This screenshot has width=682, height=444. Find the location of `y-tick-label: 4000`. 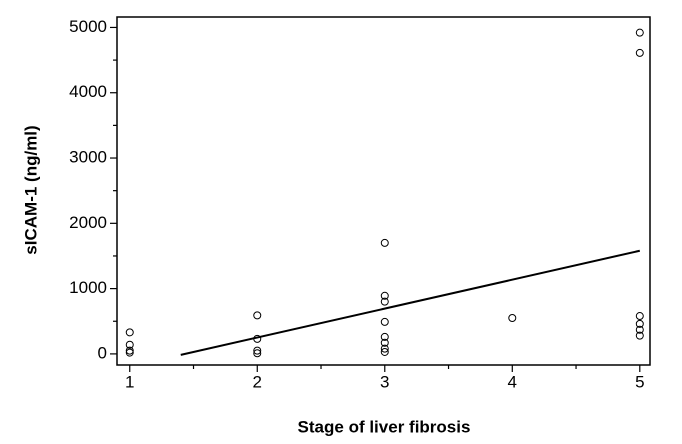

y-tick-label: 4000 is located at coordinates (88, 91).